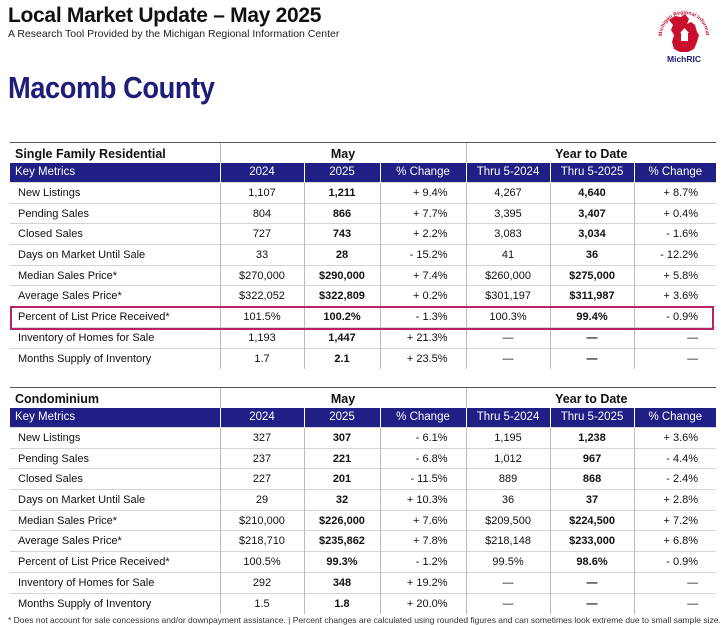  What do you see at coordinates (115, 500) in the screenshot?
I see `metric-name: Days on Market Until Sale` at bounding box center [115, 500].